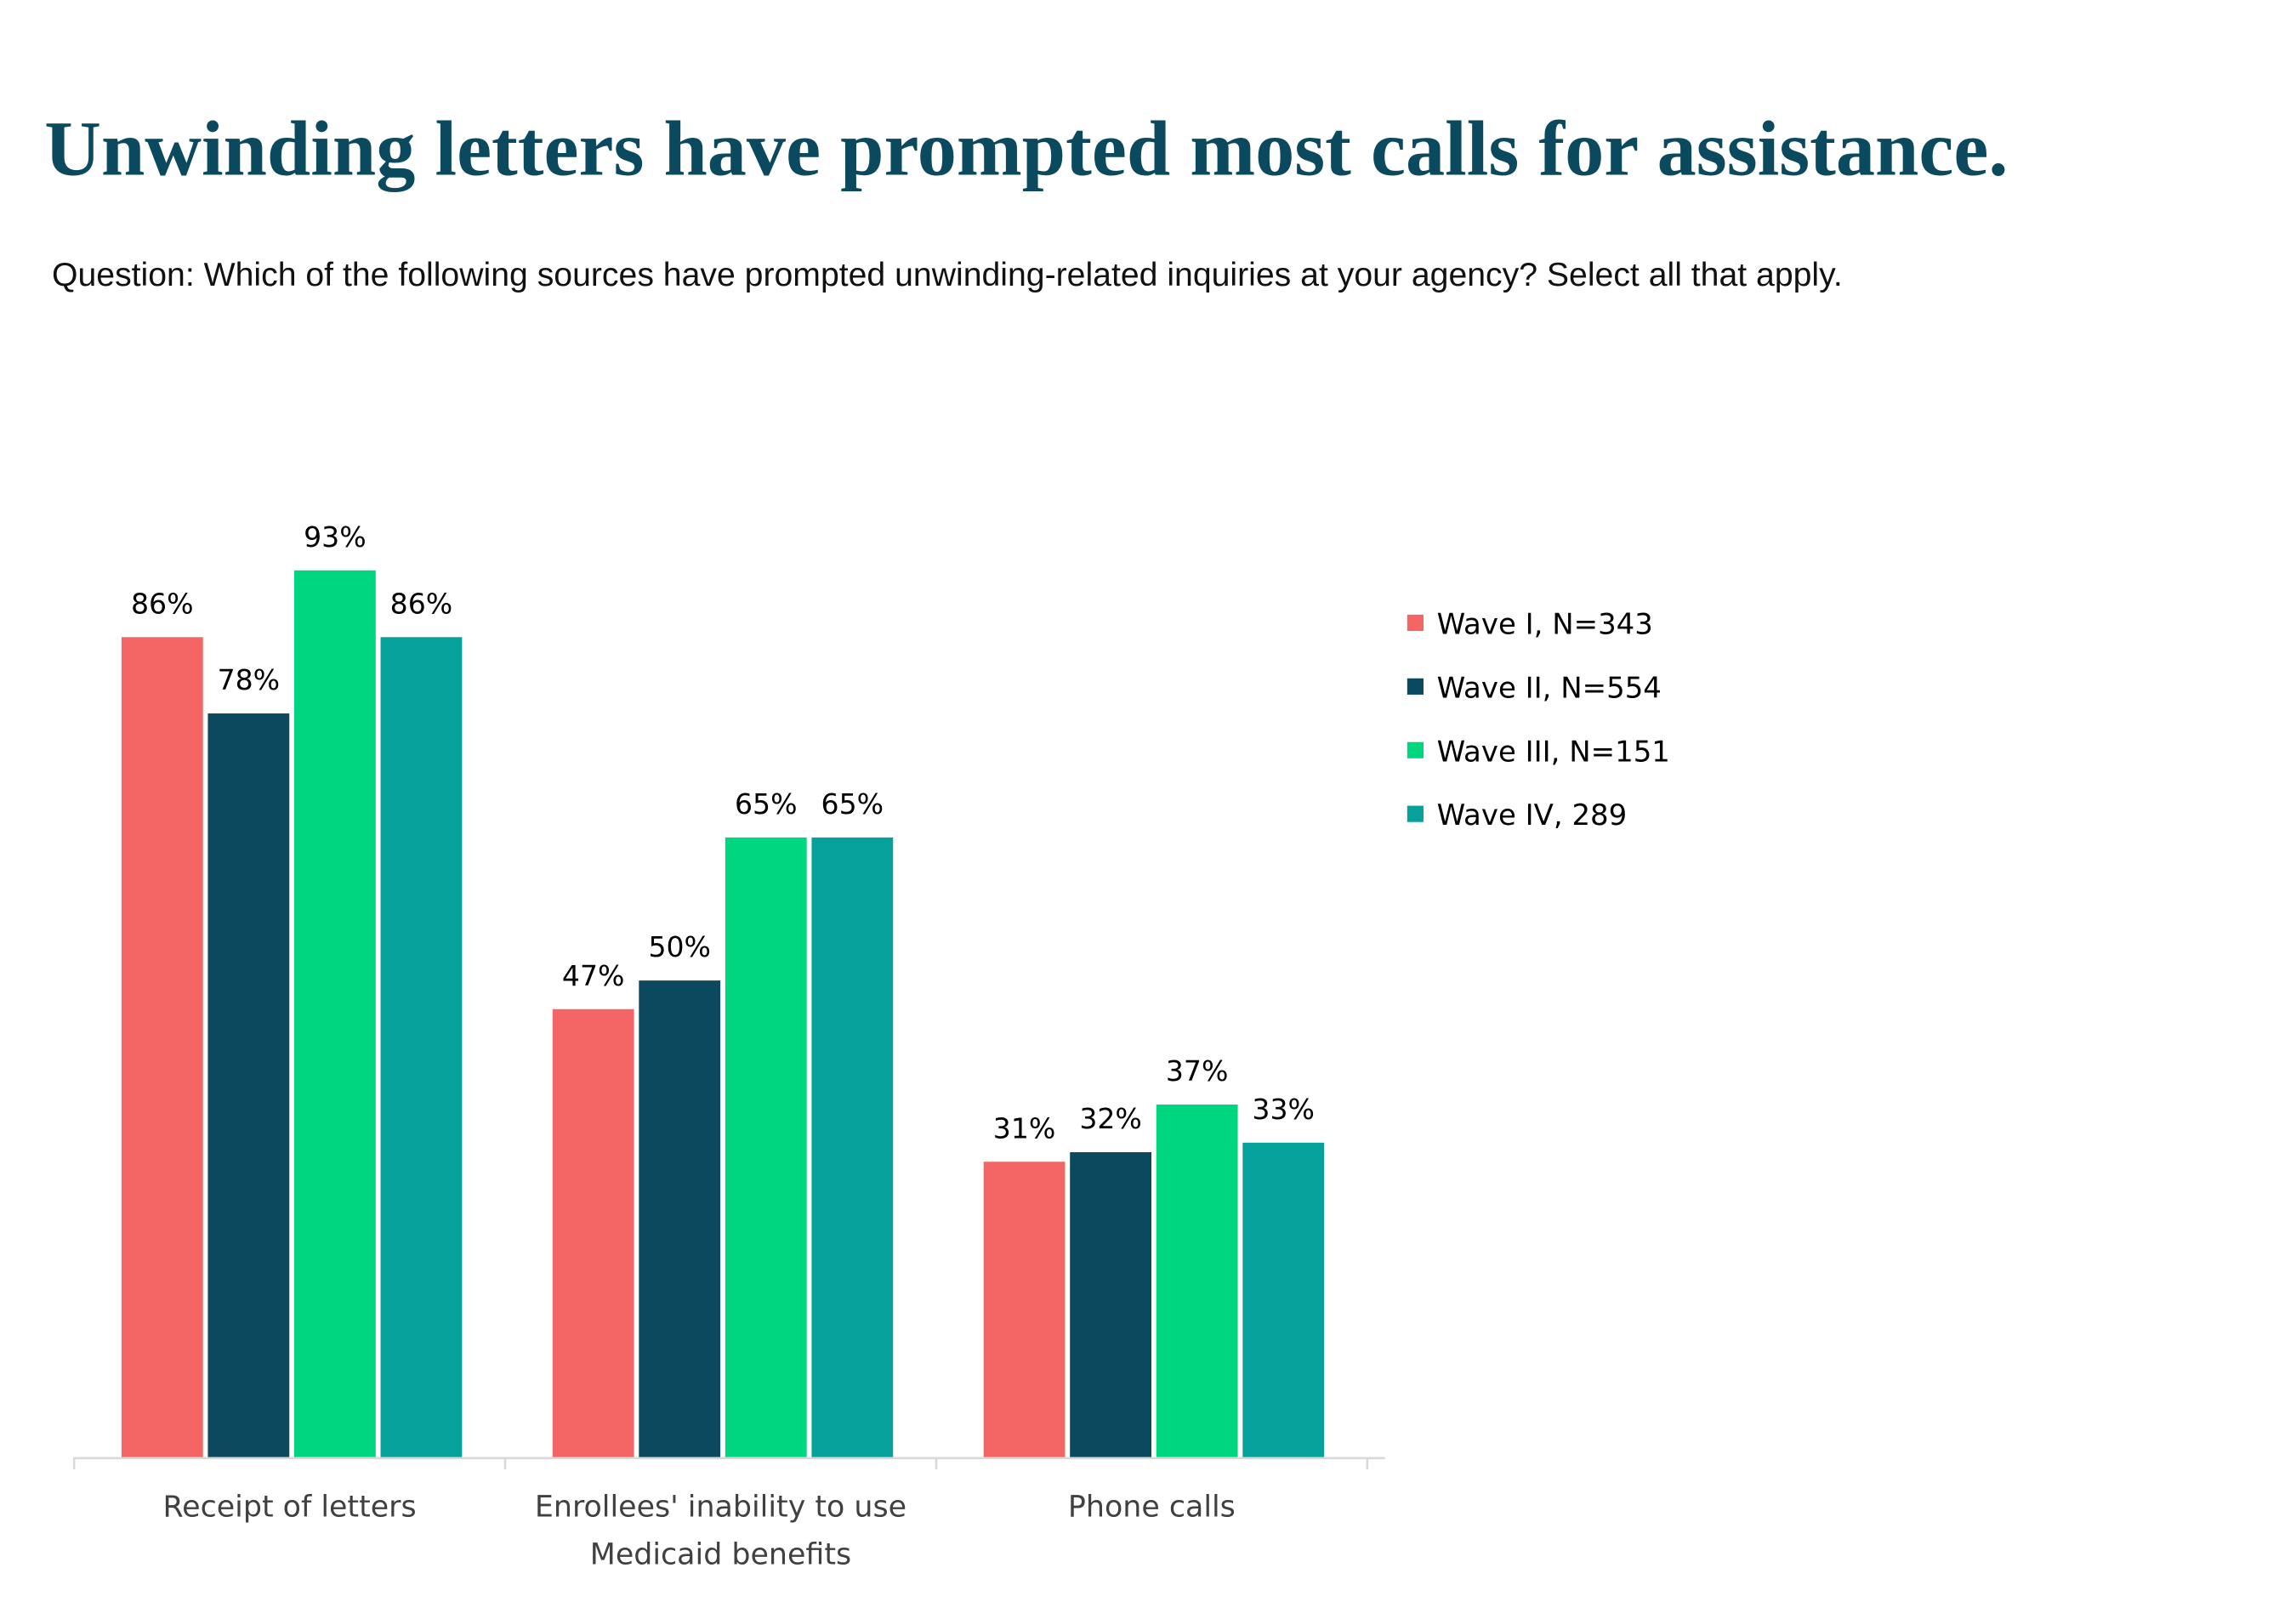  Describe the element at coordinates (679, 946) in the screenshot. I see `data-label: 50%` at that location.